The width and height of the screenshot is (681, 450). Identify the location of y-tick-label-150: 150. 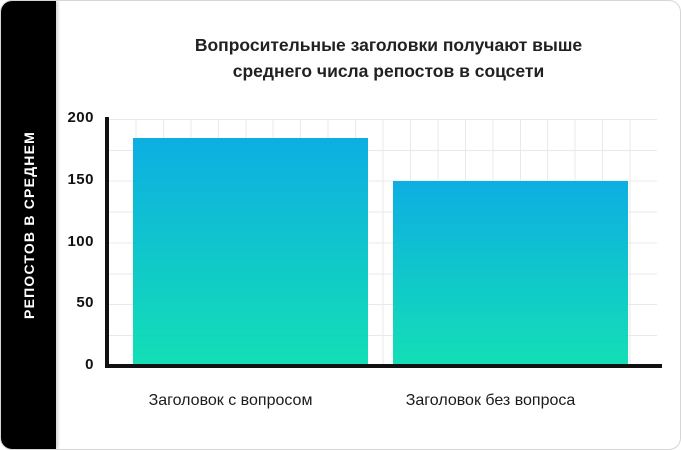
(80, 179).